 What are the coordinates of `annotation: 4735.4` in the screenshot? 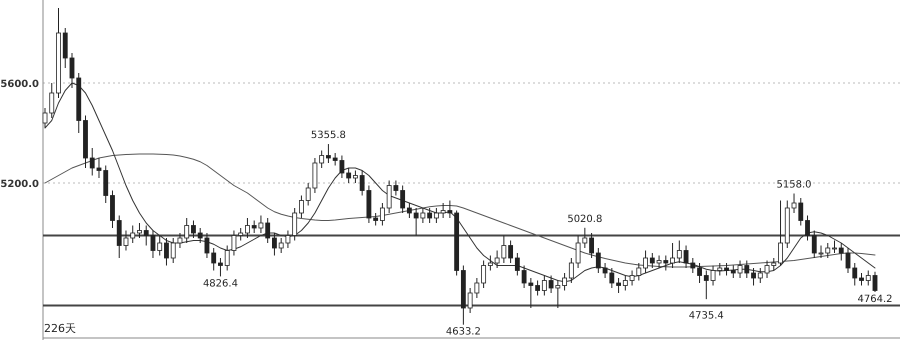 It's located at (706, 316).